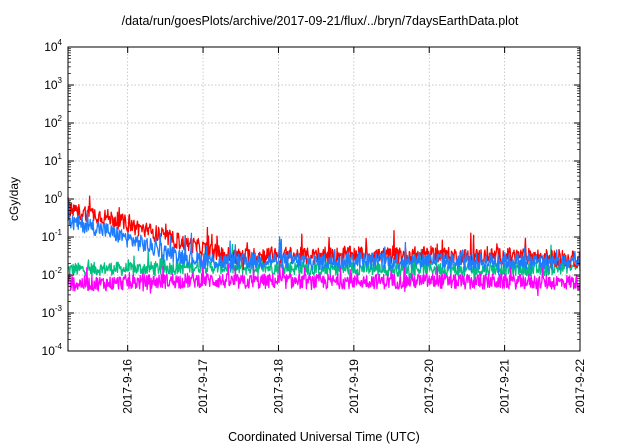 The width and height of the screenshot is (640, 448). What do you see at coordinates (52, 312) in the screenshot?
I see `y-tick-label: 10⁻³` at bounding box center [52, 312].